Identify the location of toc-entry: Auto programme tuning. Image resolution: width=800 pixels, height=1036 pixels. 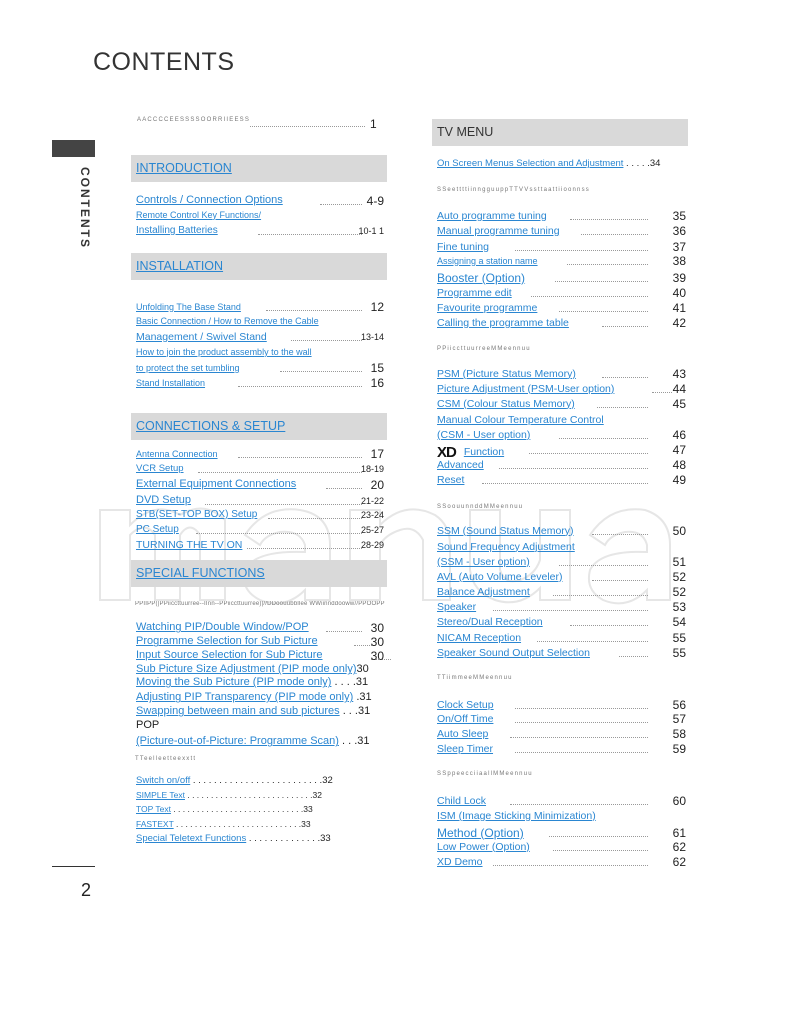
(492, 216).